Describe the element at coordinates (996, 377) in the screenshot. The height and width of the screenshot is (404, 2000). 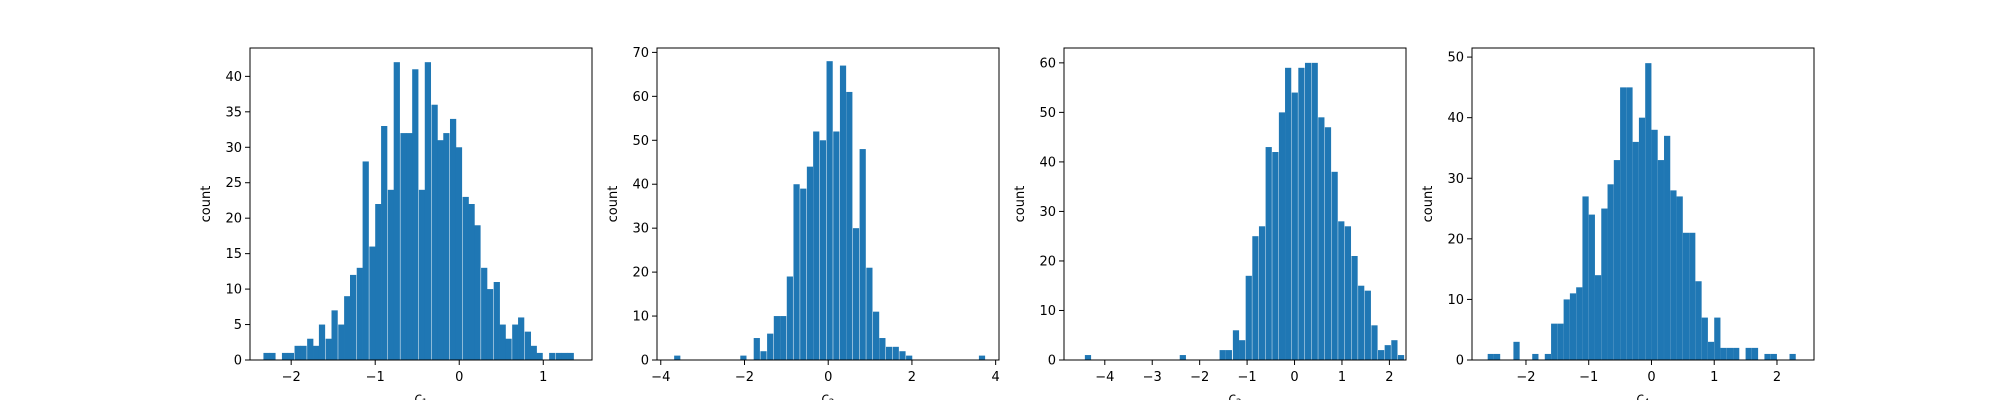
I see `x-tick-label: 4` at that location.